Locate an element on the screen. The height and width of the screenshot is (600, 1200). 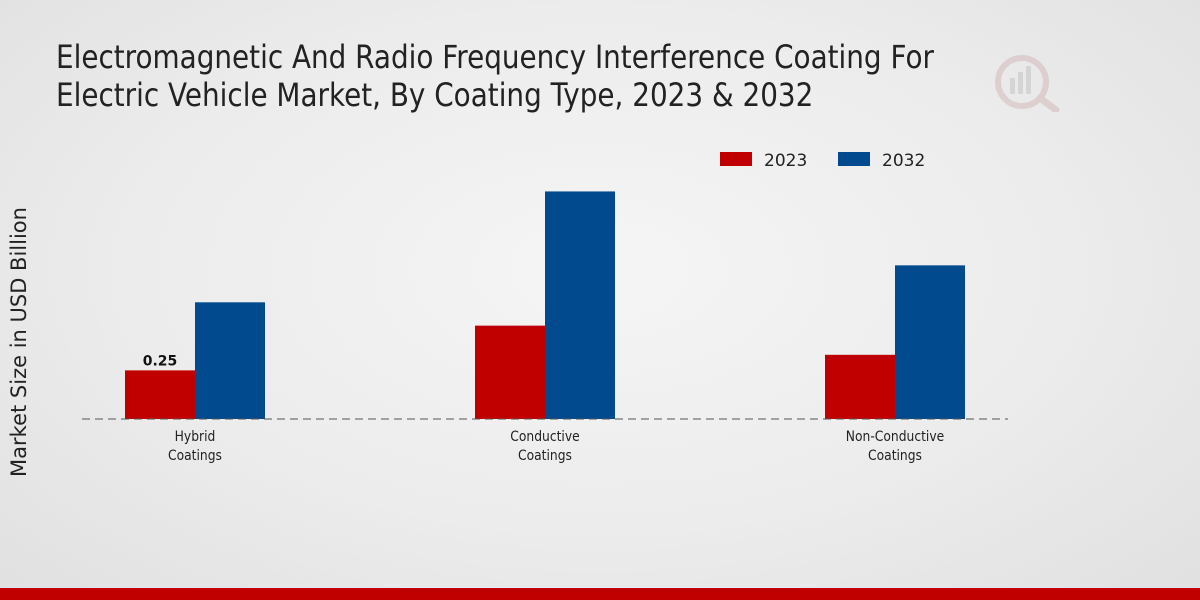
brand-logo-icon is located at coordinates (1027, 83).